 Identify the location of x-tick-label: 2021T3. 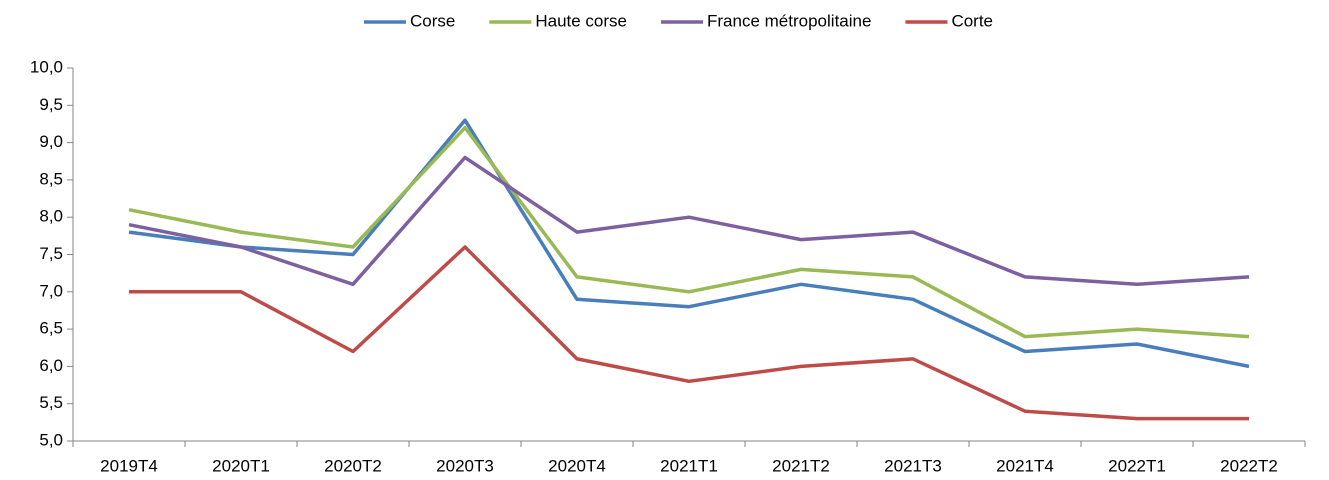
(913, 465).